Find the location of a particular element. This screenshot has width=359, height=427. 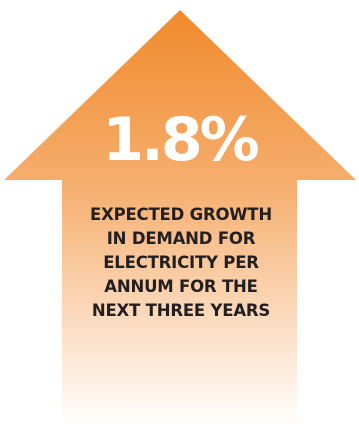

caption-line: NEXT THREE YEARS is located at coordinates (181, 310).